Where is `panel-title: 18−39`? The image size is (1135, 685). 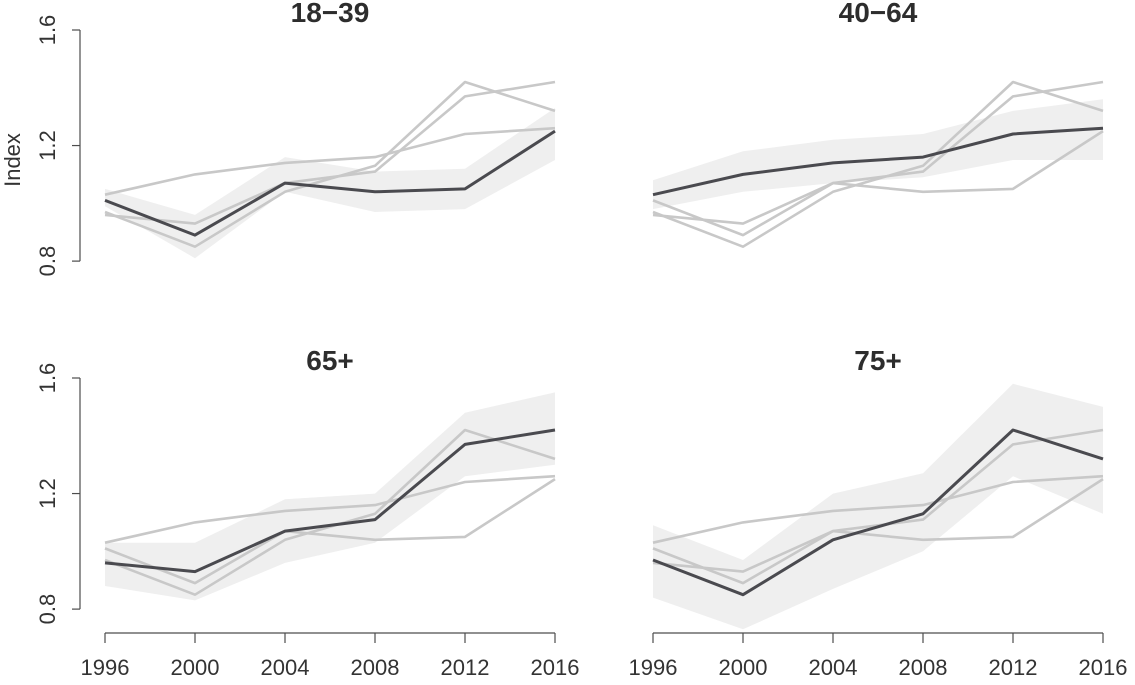 panel-title: 18−39 is located at coordinates (330, 14).